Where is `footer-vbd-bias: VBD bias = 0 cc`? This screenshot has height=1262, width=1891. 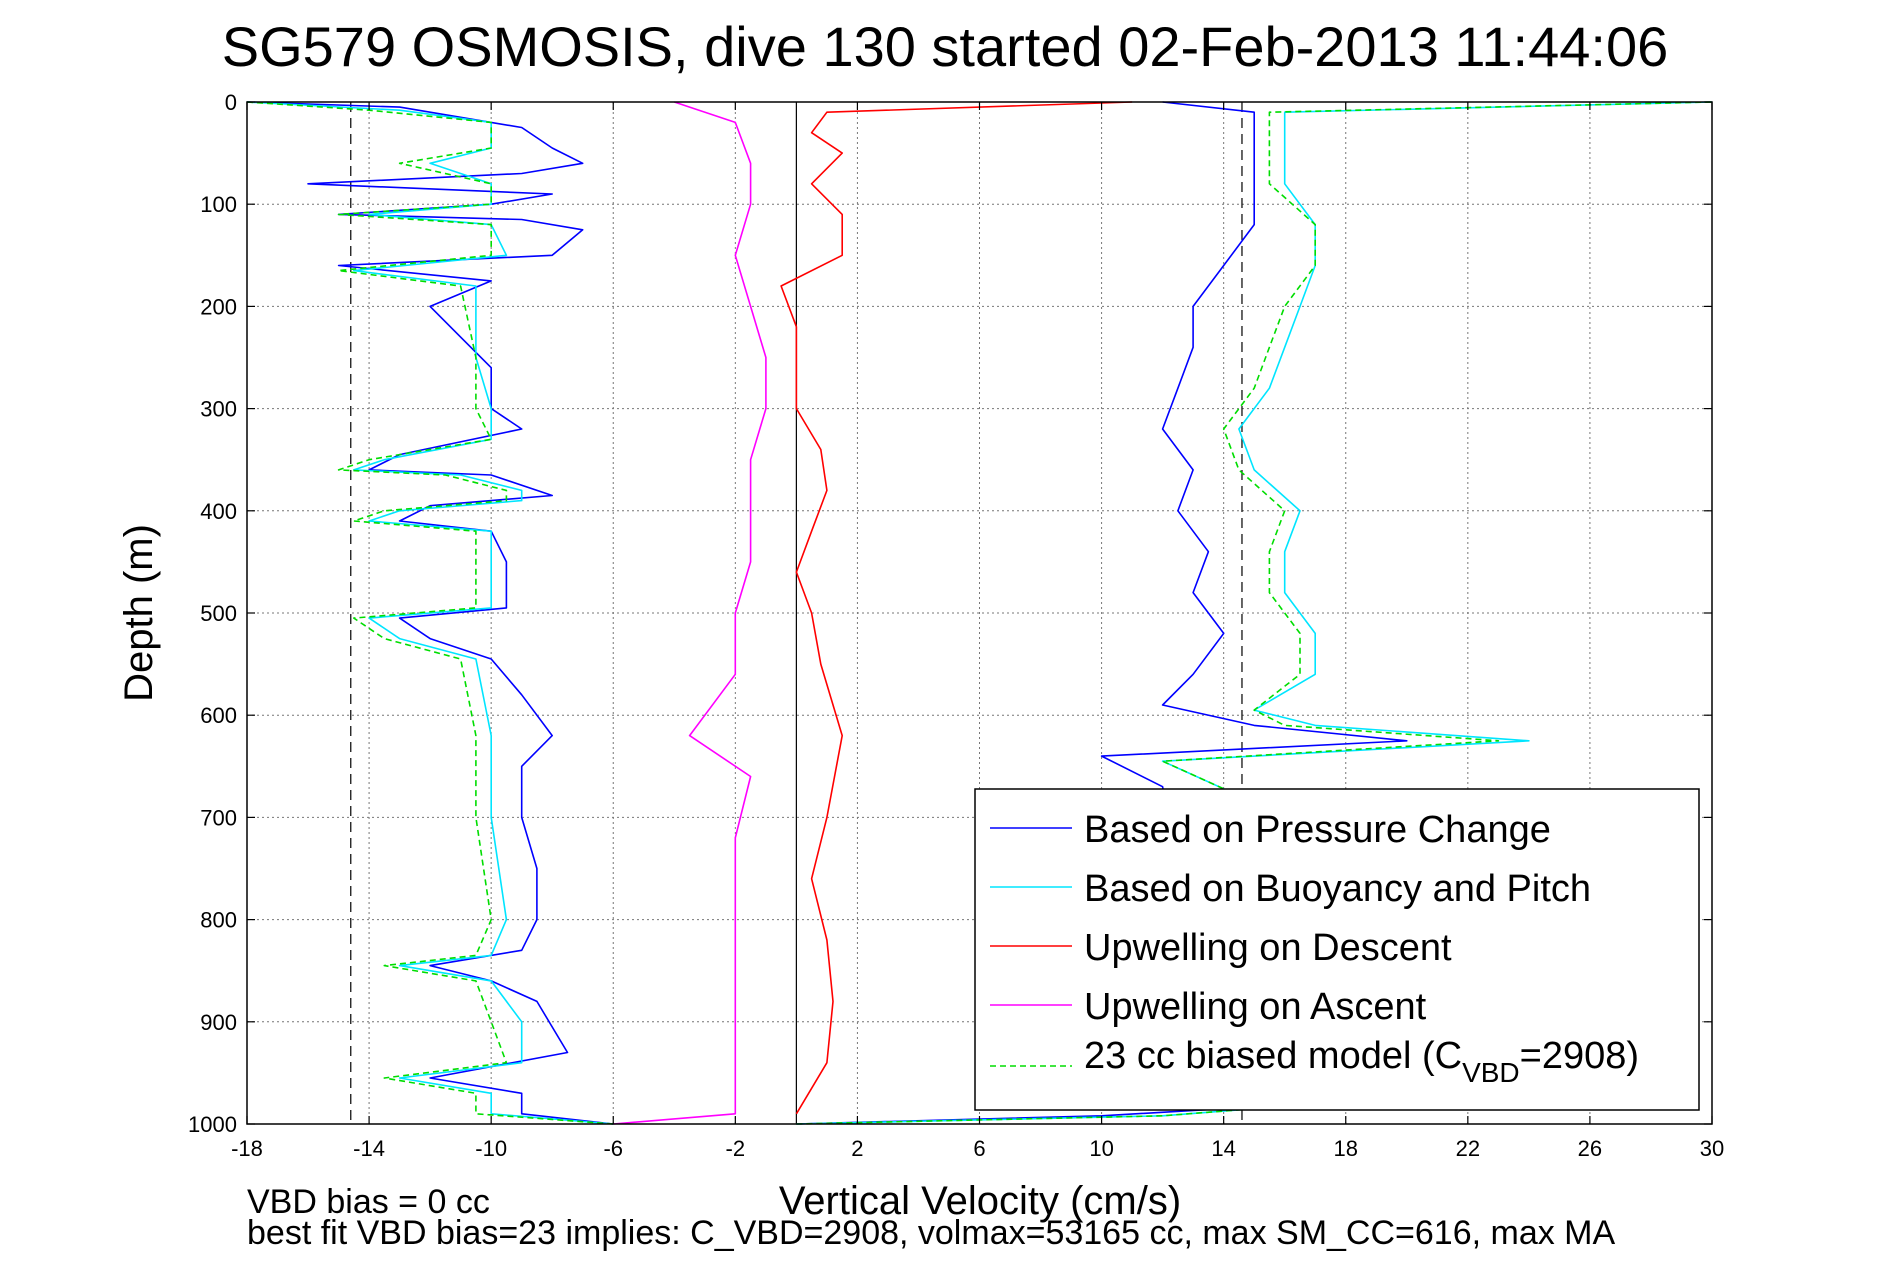 footer-vbd-bias: VBD bias = 0 cc is located at coordinates (368, 1202).